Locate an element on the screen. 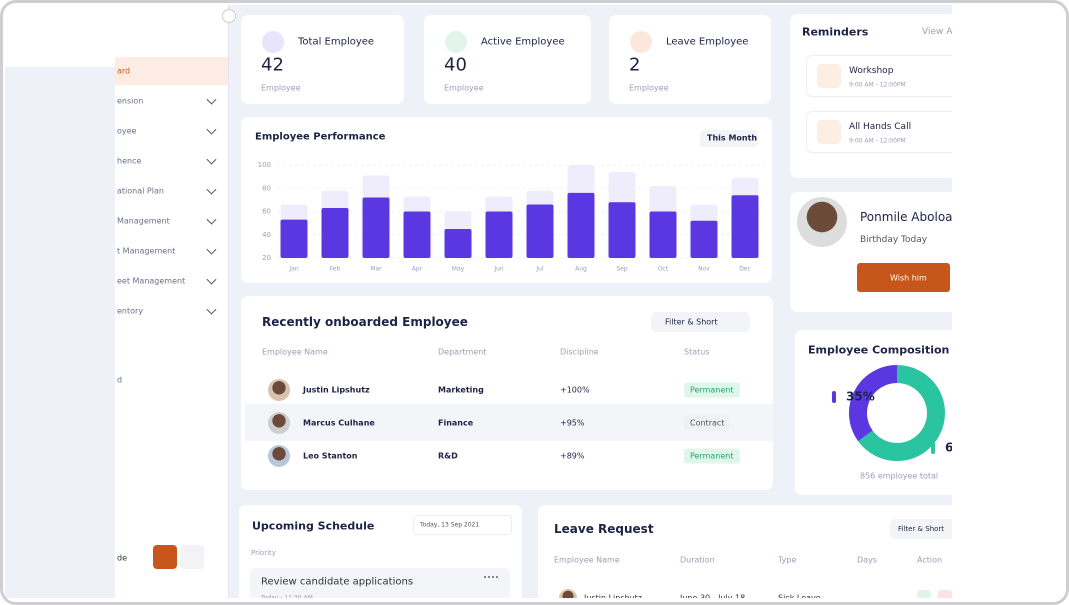 The image size is (1069, 605). chart: 35% 65% is located at coordinates (892, 413).